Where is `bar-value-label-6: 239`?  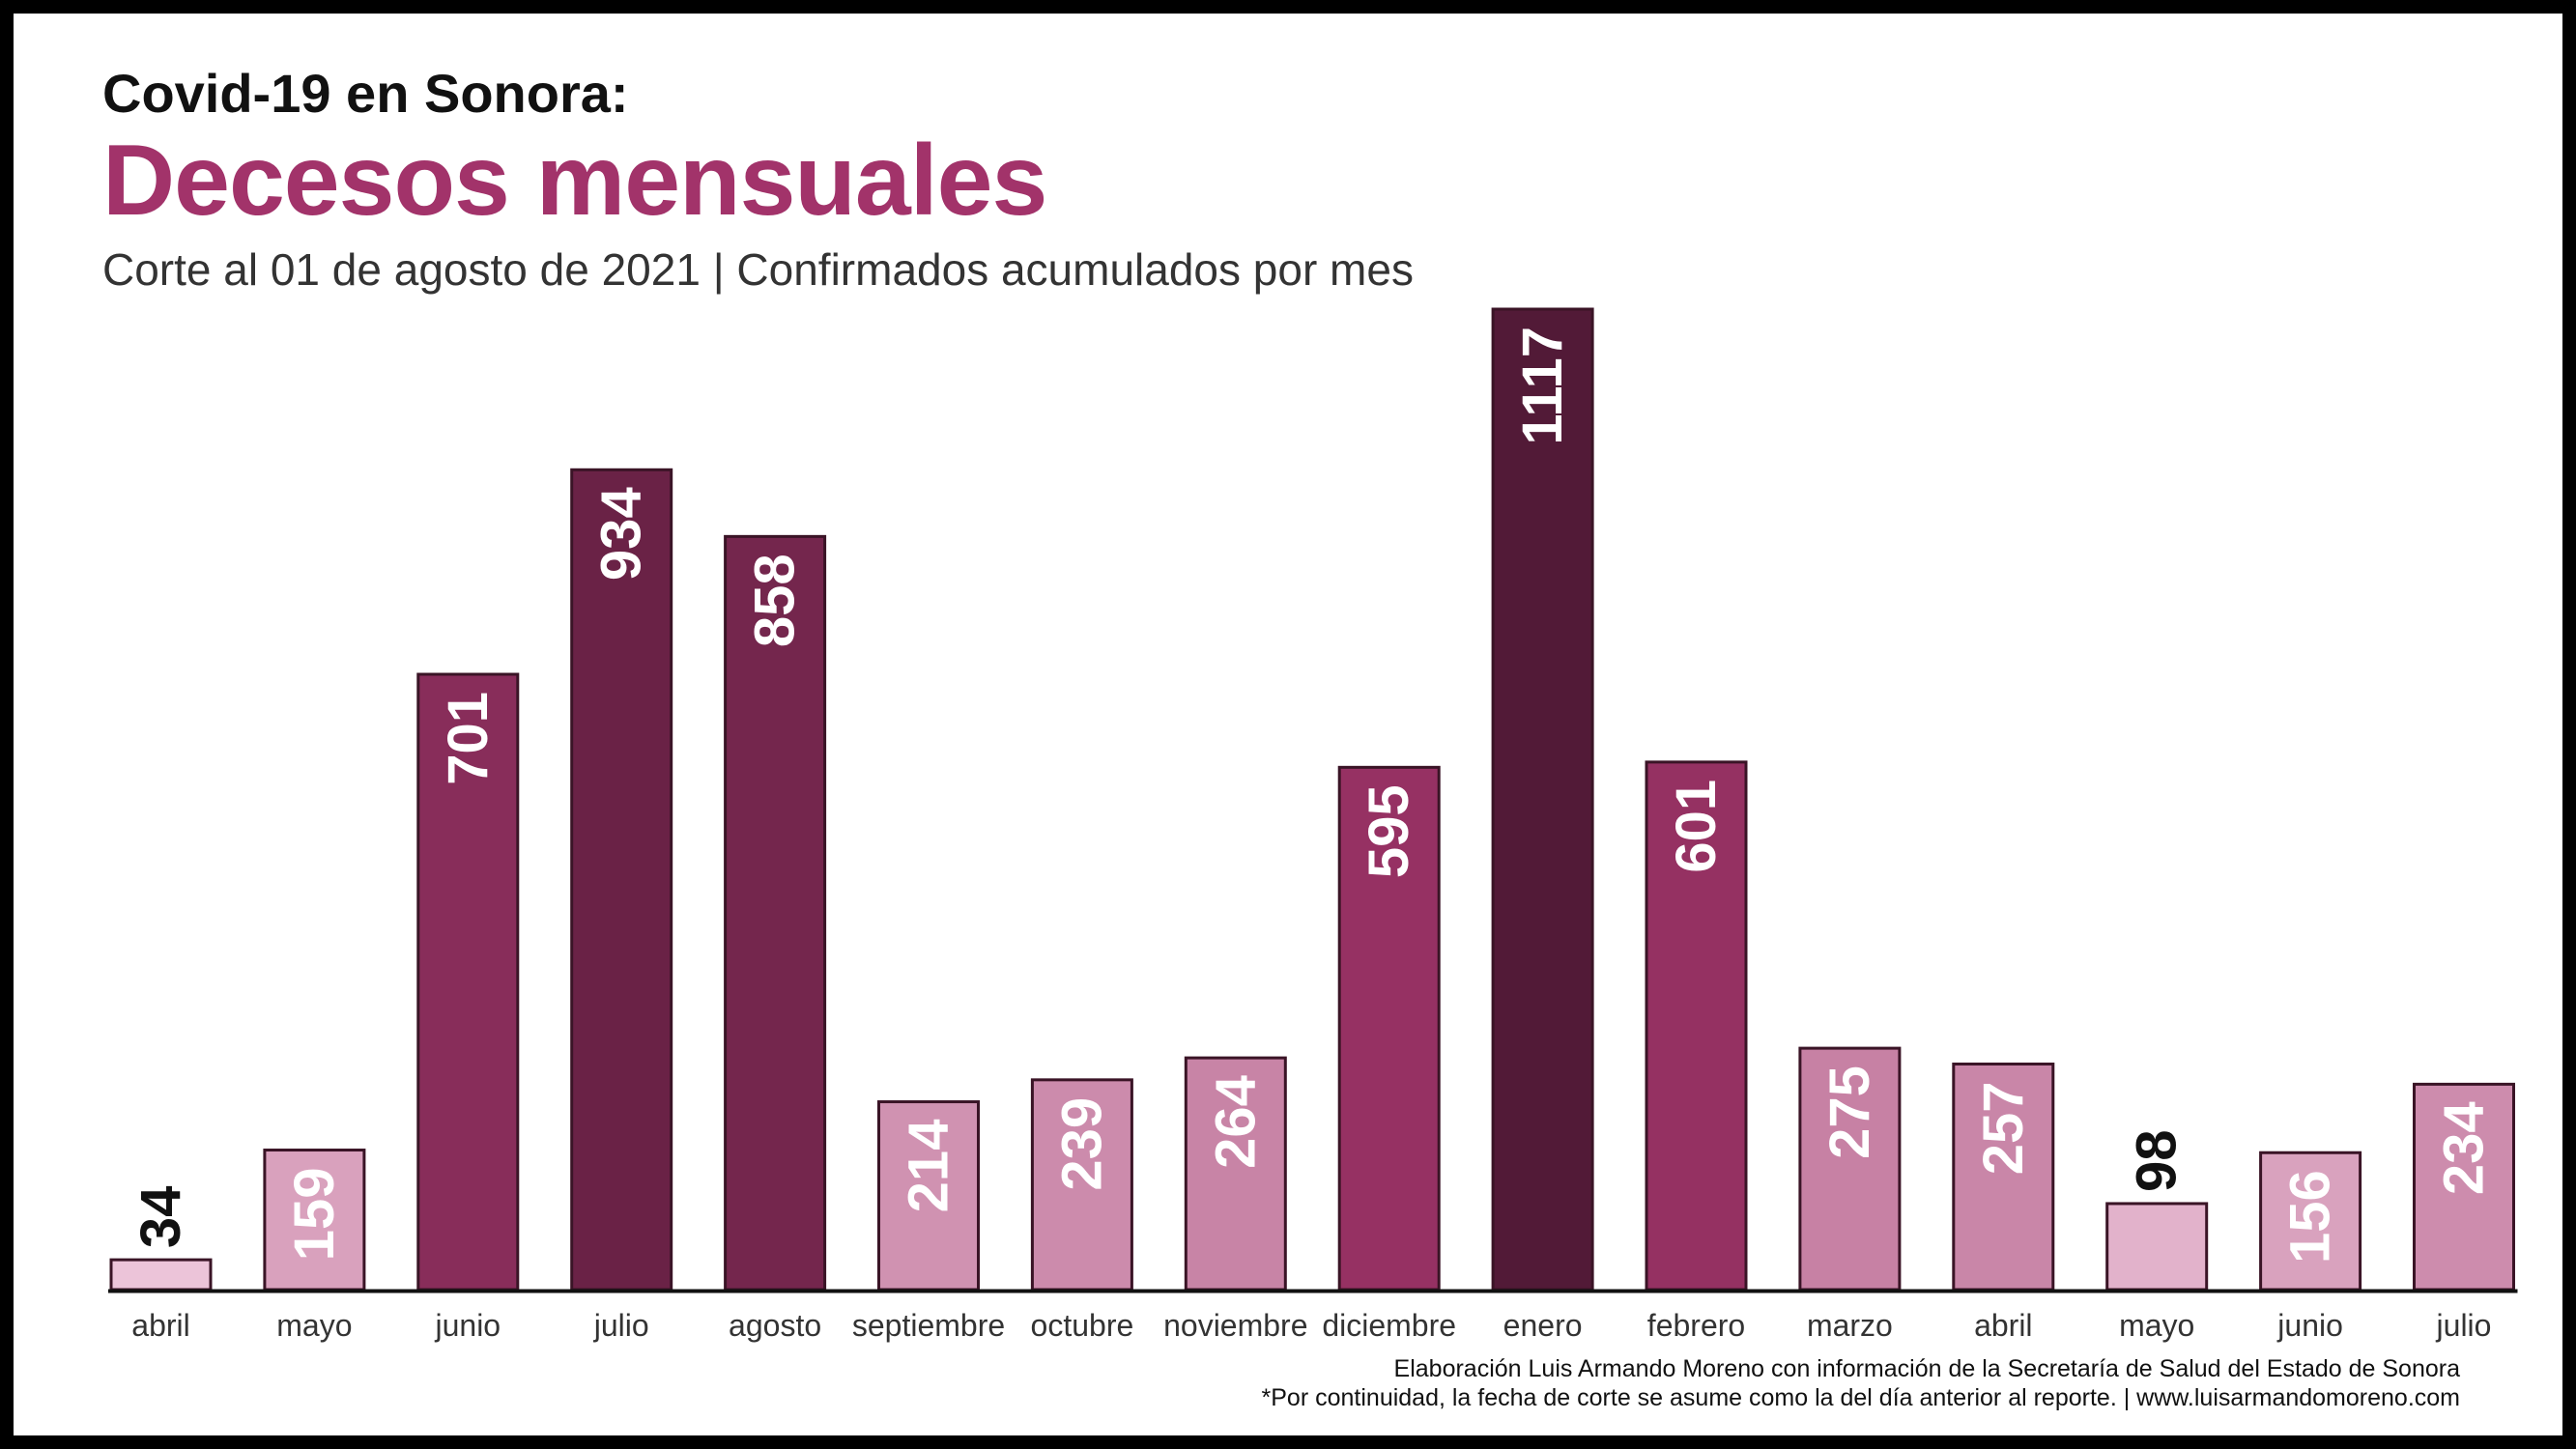
bar-value-label-6: 239 is located at coordinates (1082, 1144).